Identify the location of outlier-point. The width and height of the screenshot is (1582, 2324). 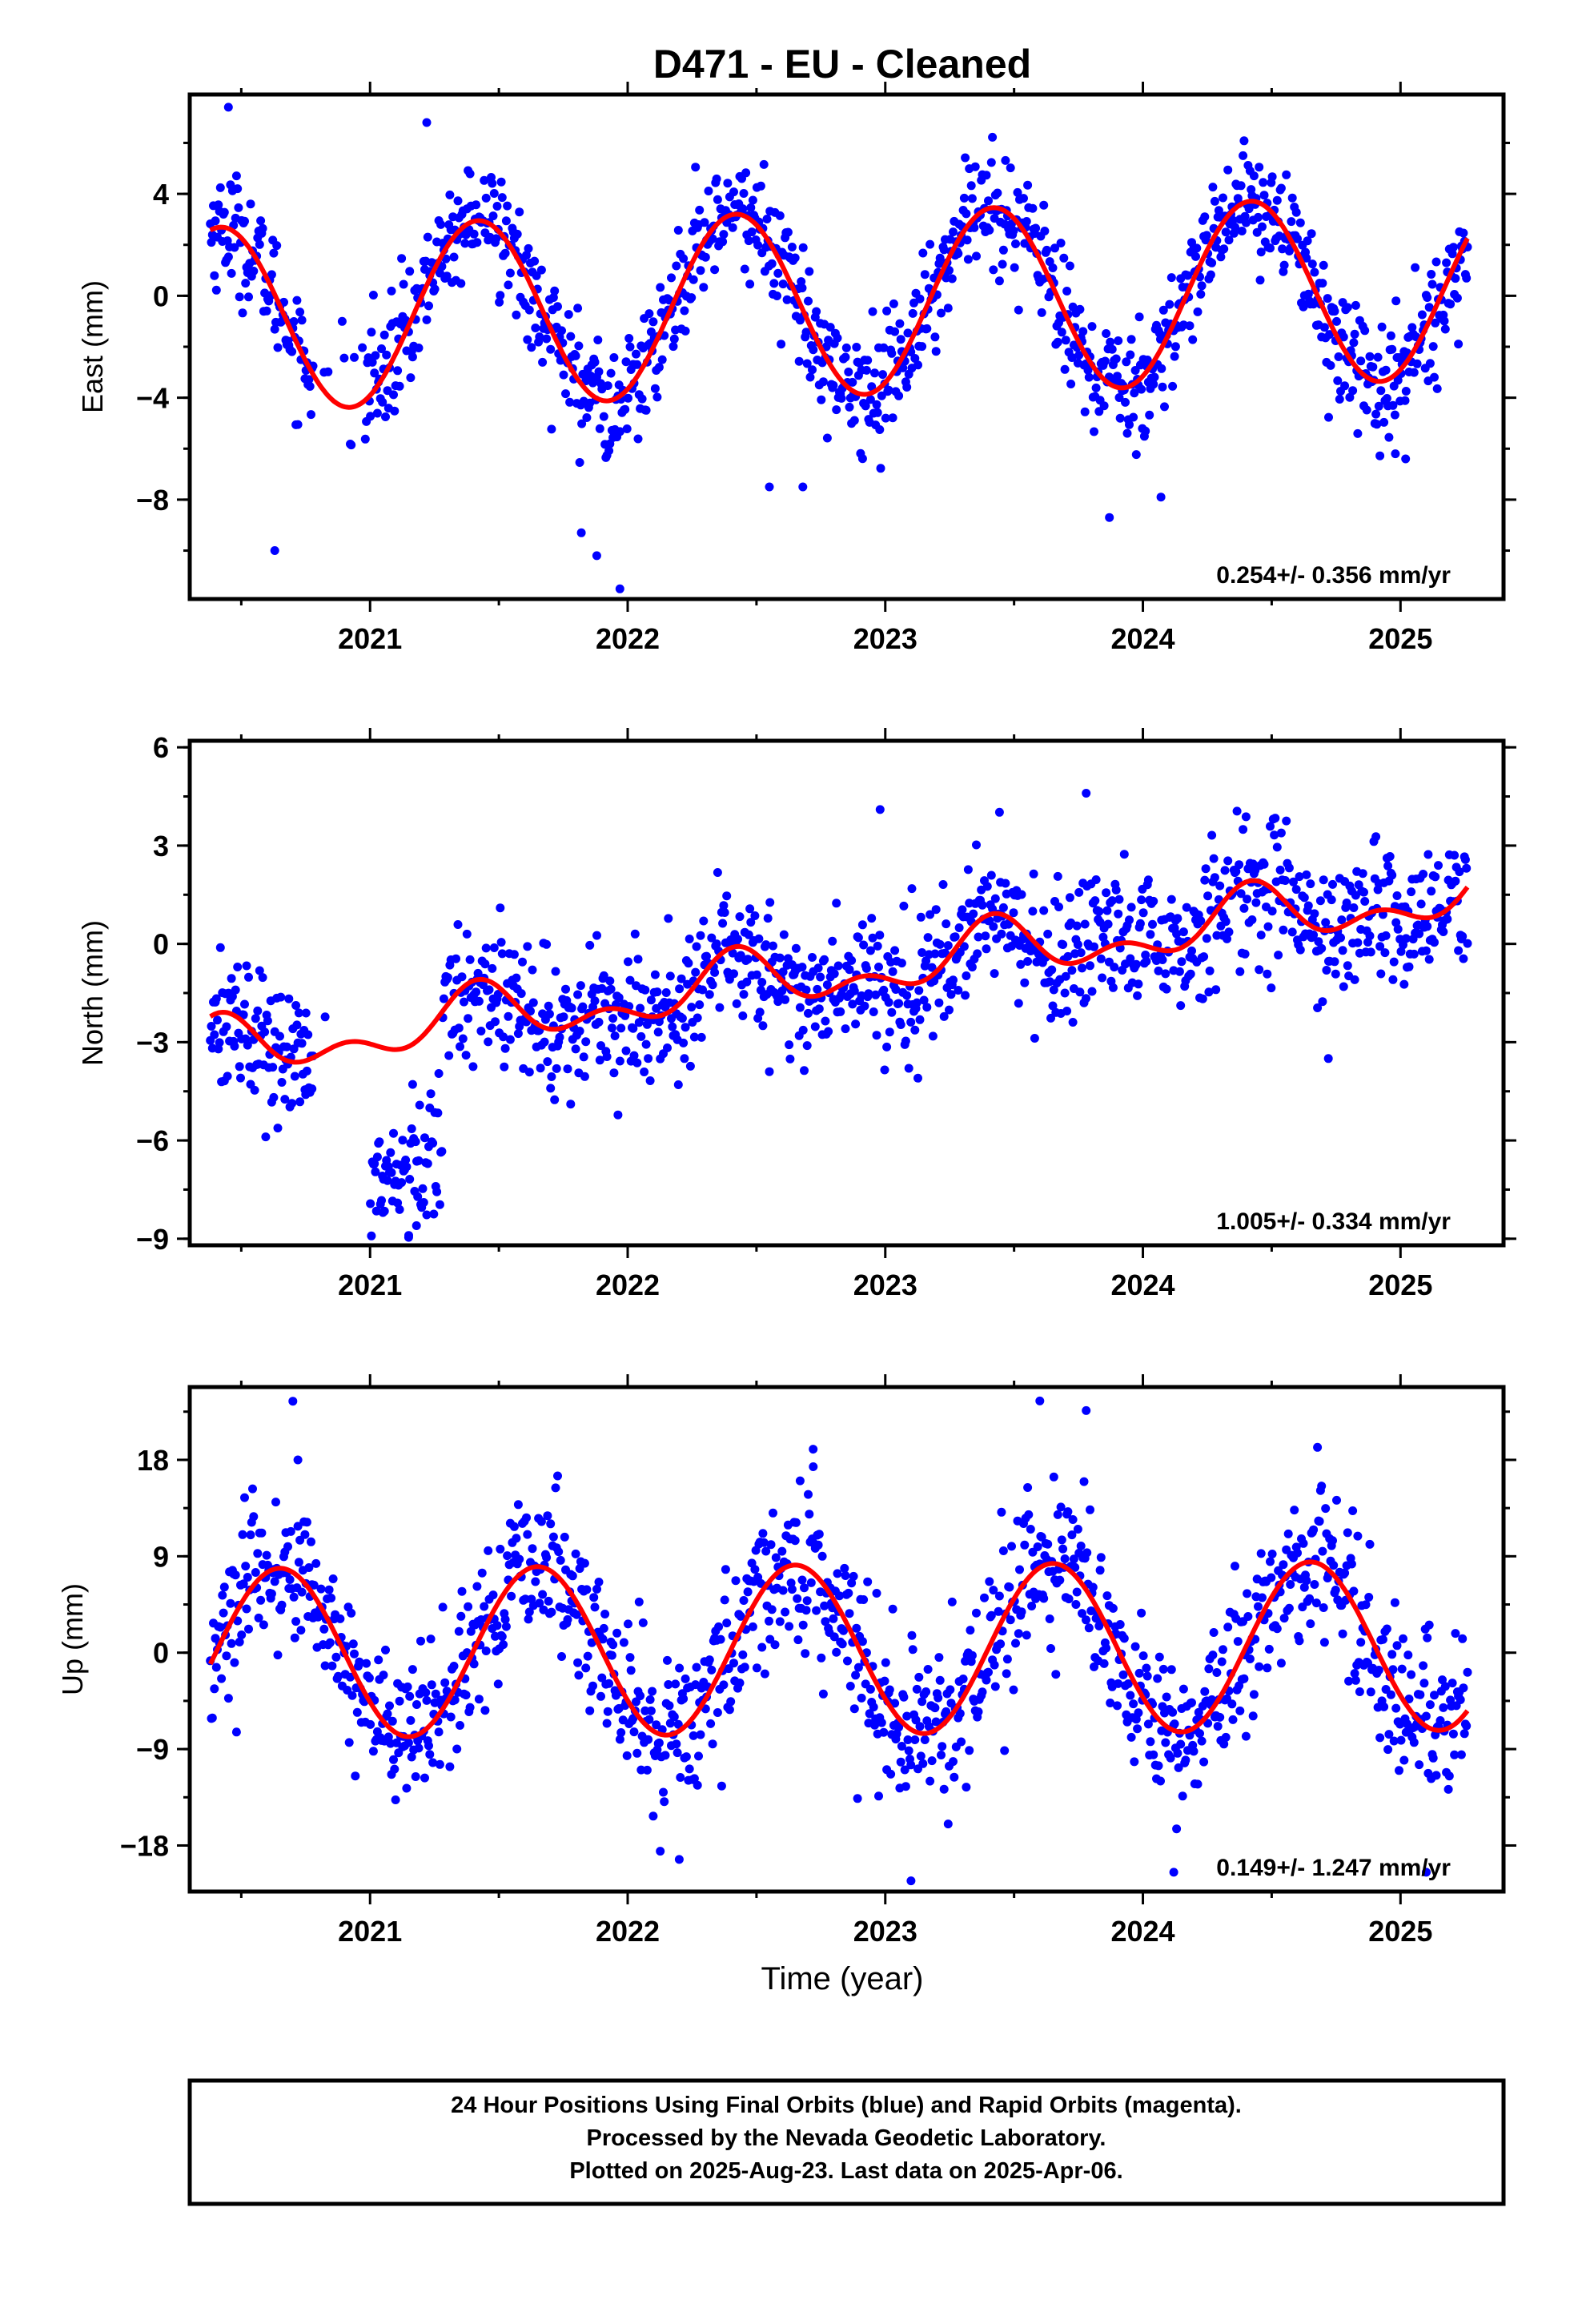
(769, 487).